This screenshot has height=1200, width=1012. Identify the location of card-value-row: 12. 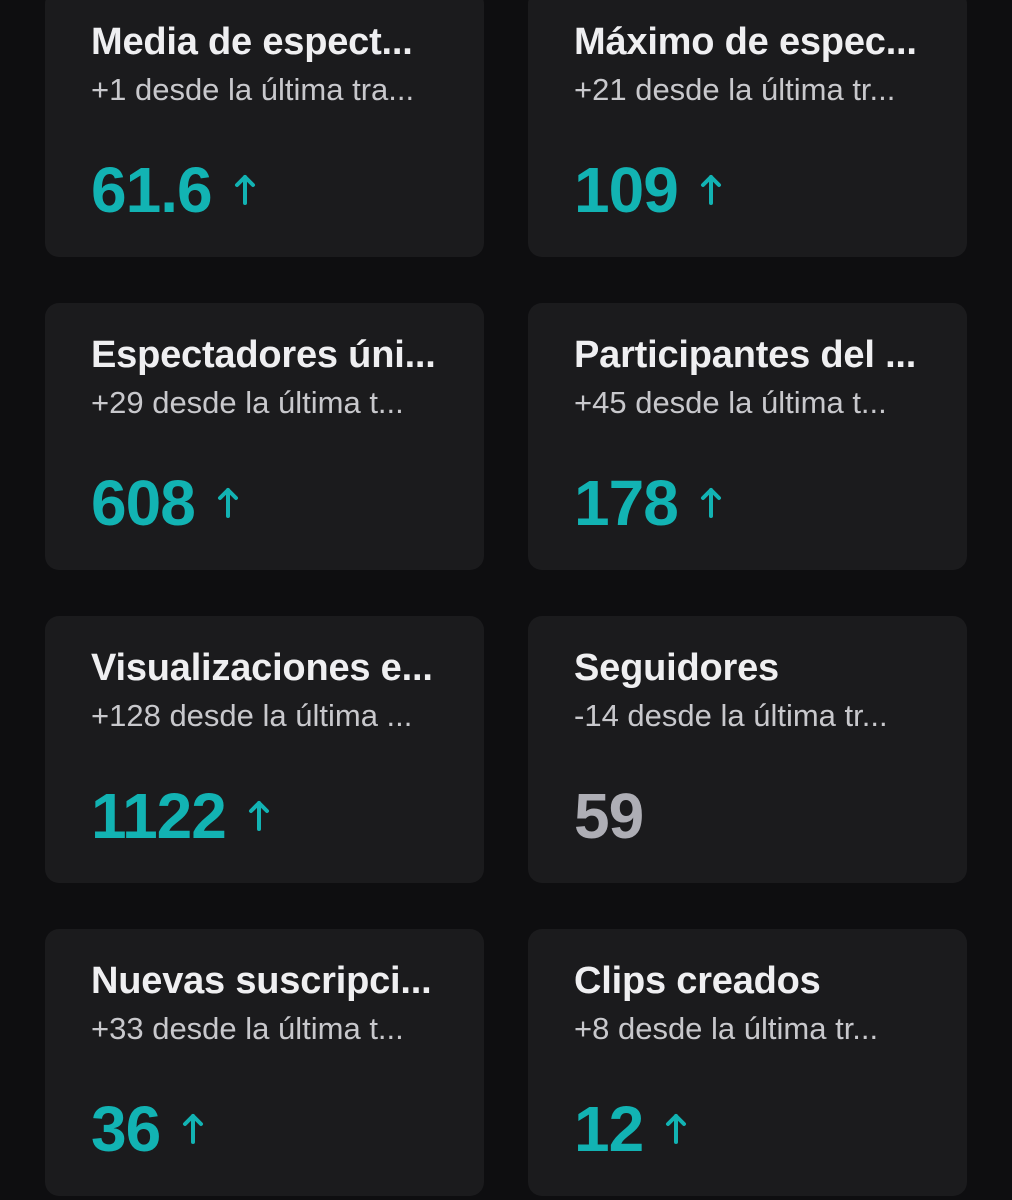
(630, 1129).